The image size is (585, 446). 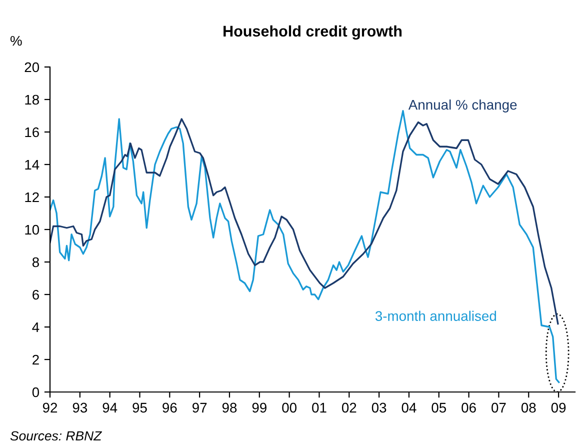 What do you see at coordinates (32, 197) in the screenshot?
I see `y-tick-label: 12` at bounding box center [32, 197].